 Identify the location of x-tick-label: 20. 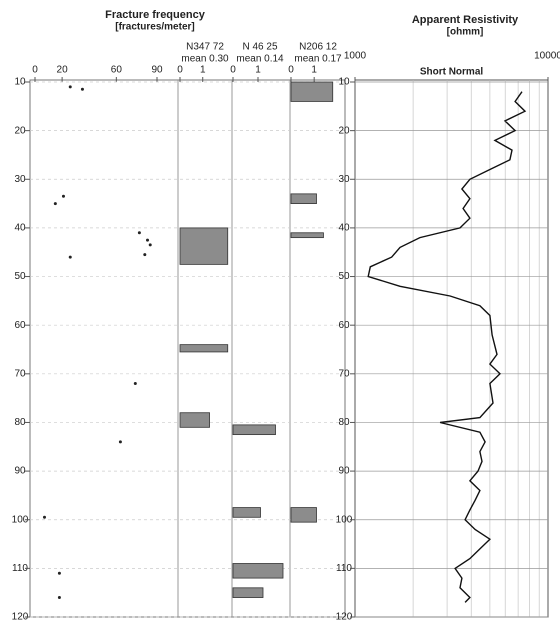
(63, 70).